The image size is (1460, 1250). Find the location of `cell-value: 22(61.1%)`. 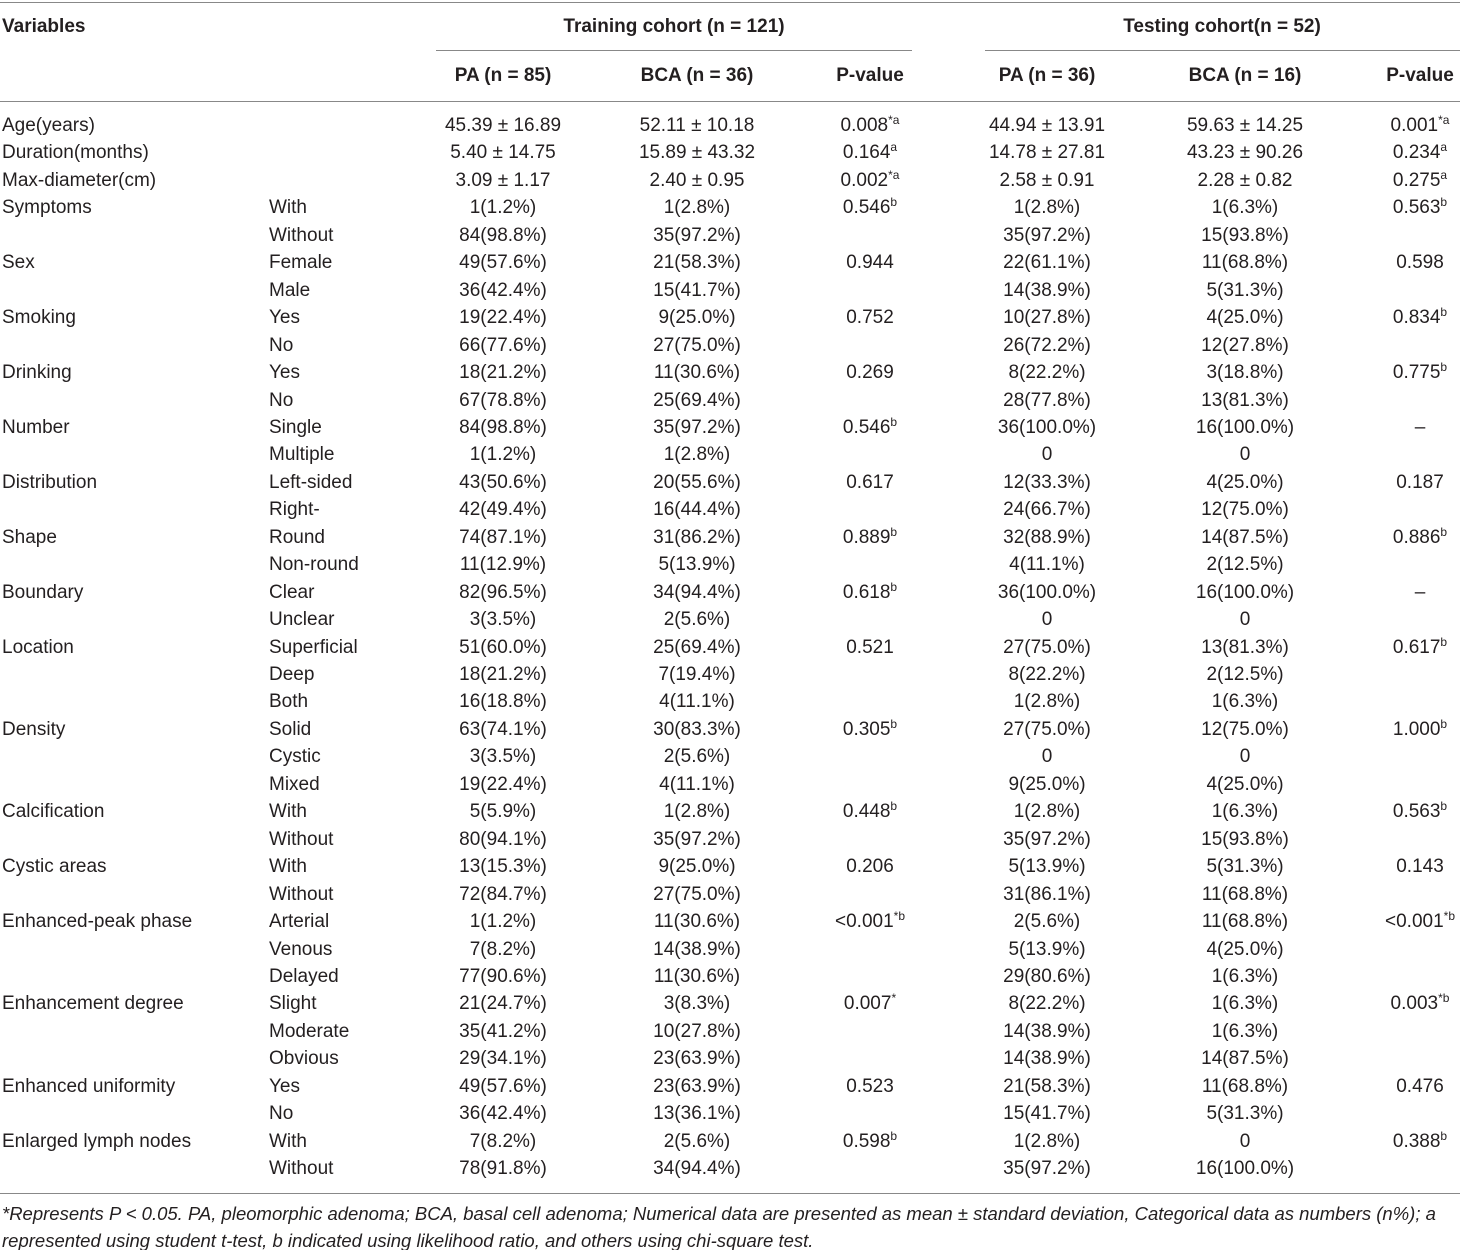

cell-value: 22(61.1%) is located at coordinates (1047, 263).